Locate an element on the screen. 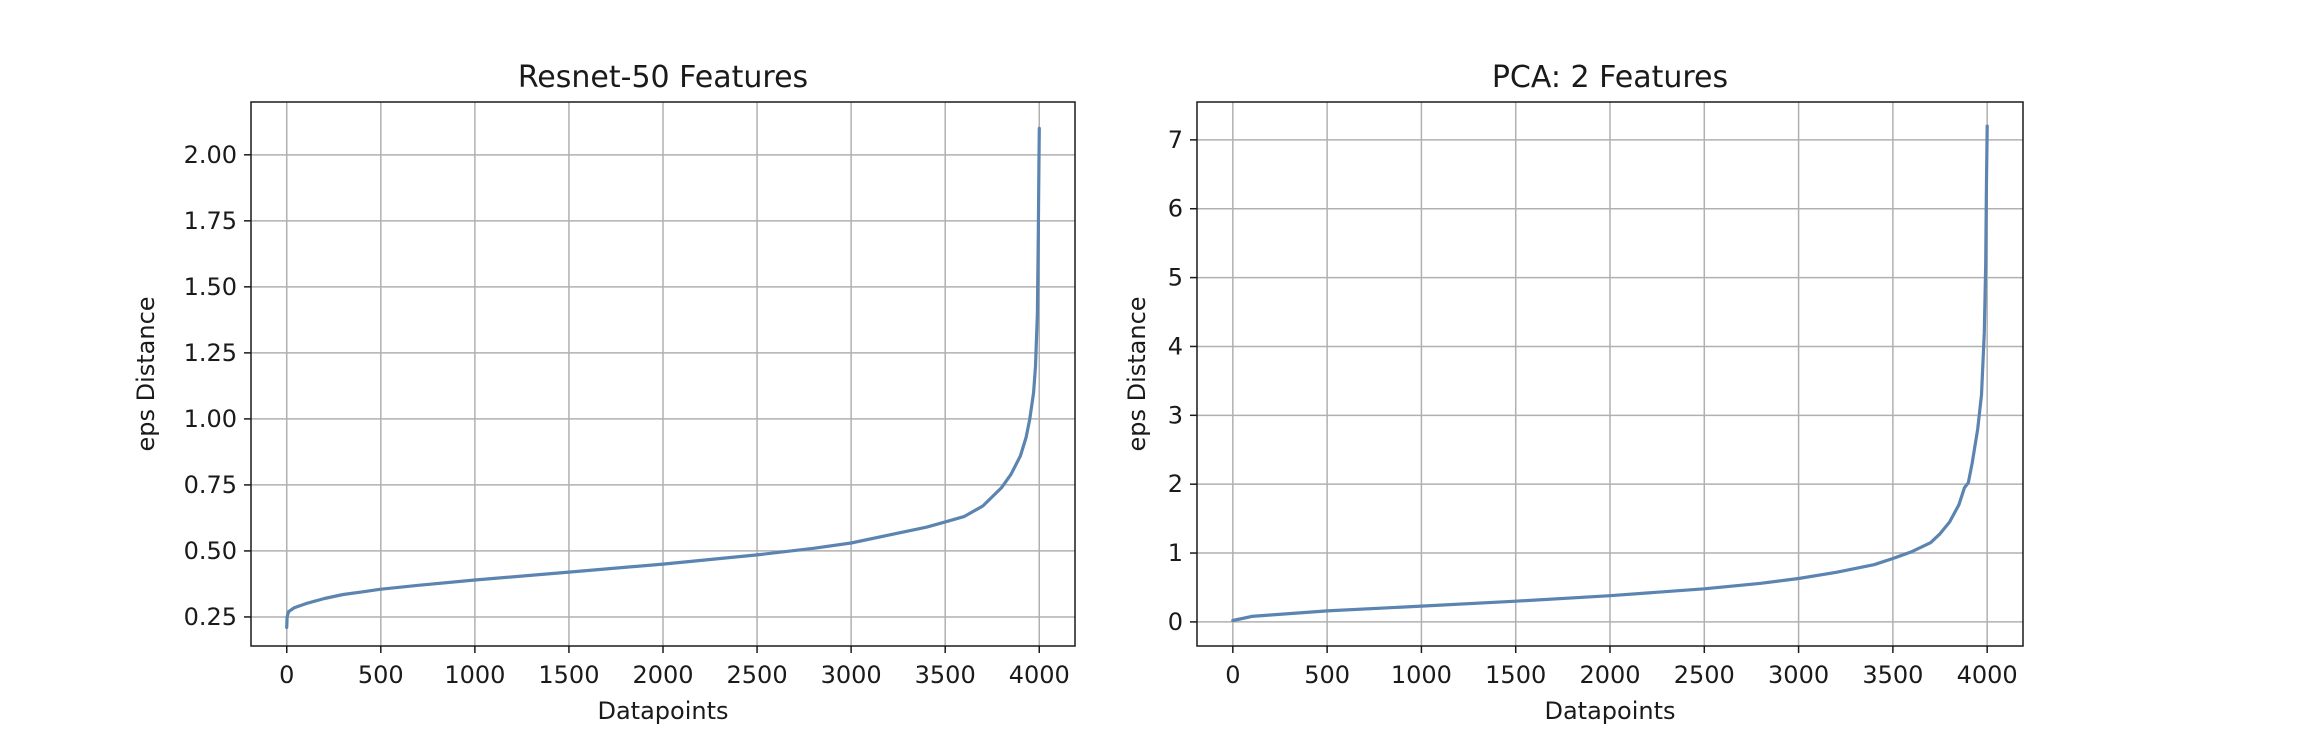 The width and height of the screenshot is (2312, 750). y-tick-label: 3 is located at coordinates (1175, 415).